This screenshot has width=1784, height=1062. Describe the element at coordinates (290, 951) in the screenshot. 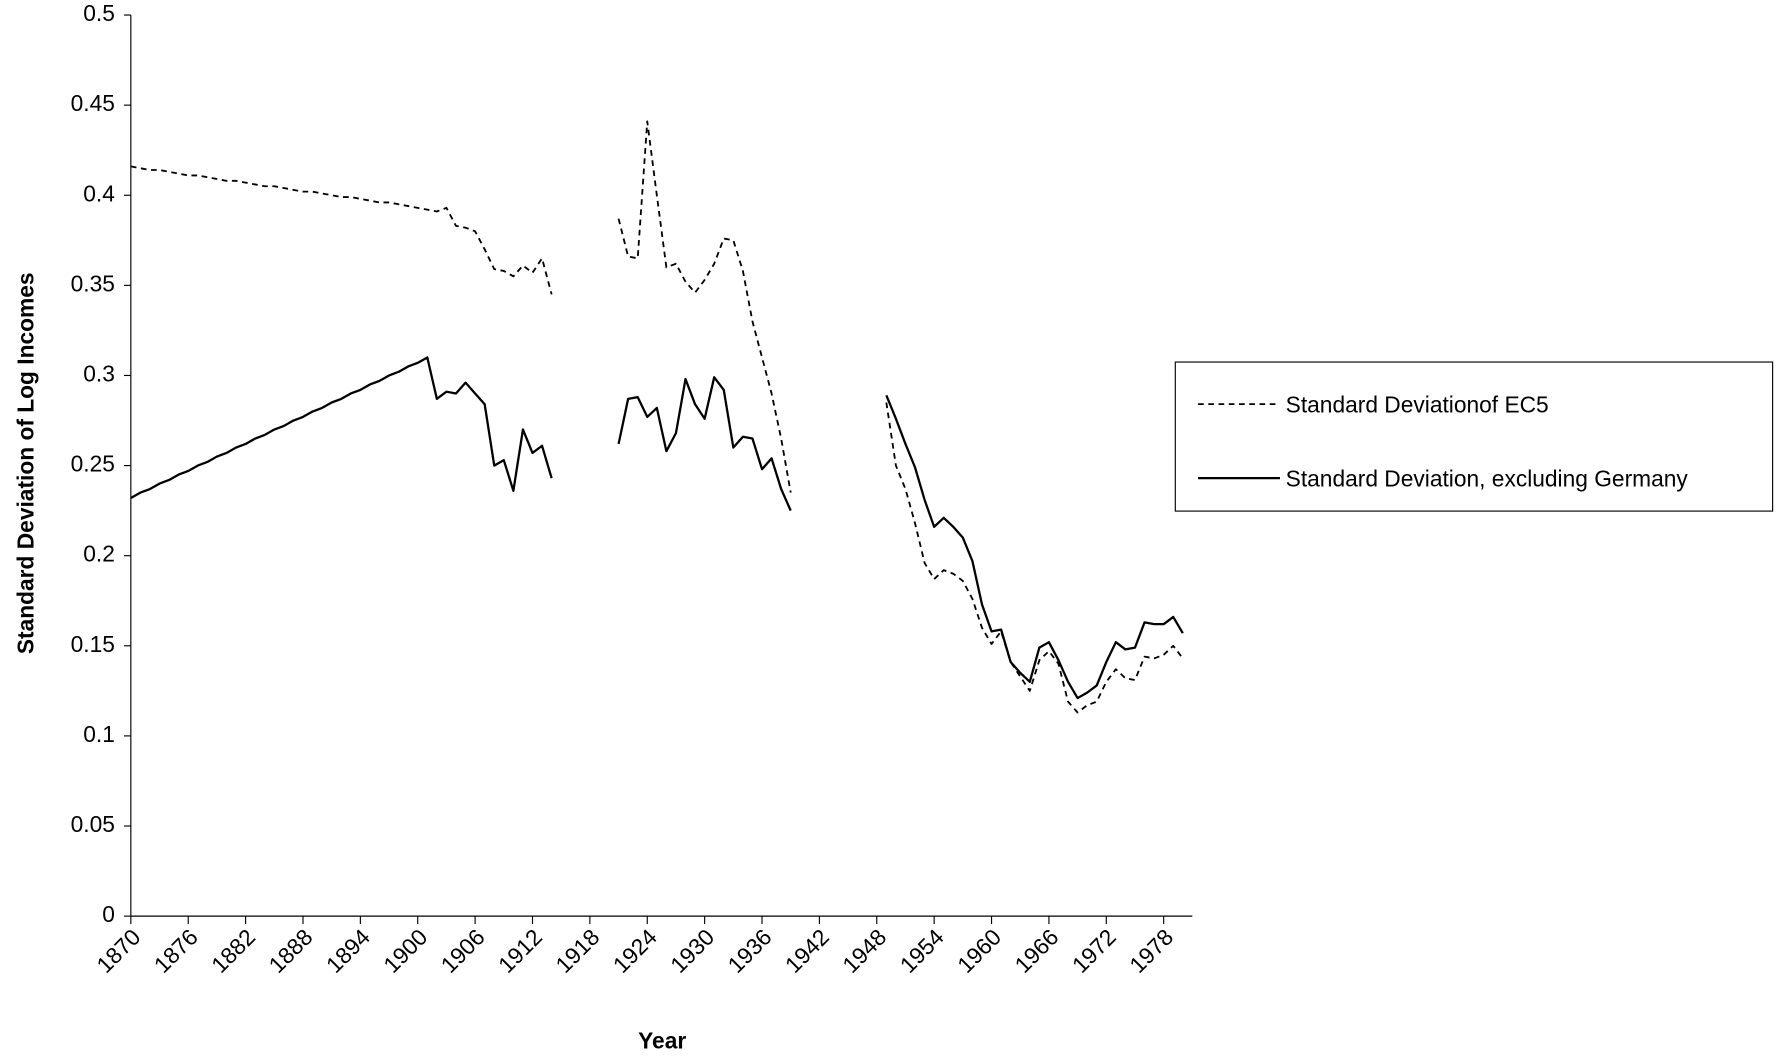

I see `x-tick-label: 1888` at that location.